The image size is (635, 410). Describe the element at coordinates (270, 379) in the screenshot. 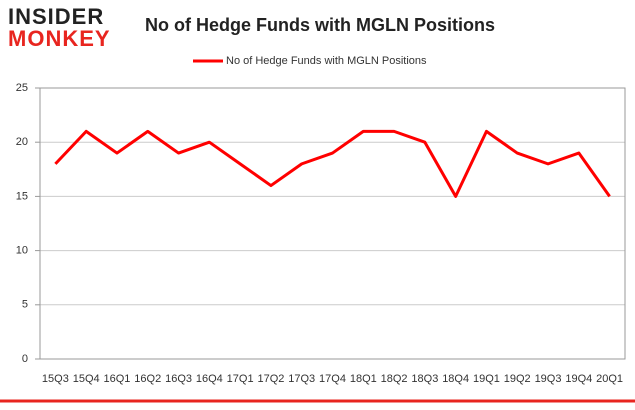

I see `x-tick-label: 17Q2` at that location.